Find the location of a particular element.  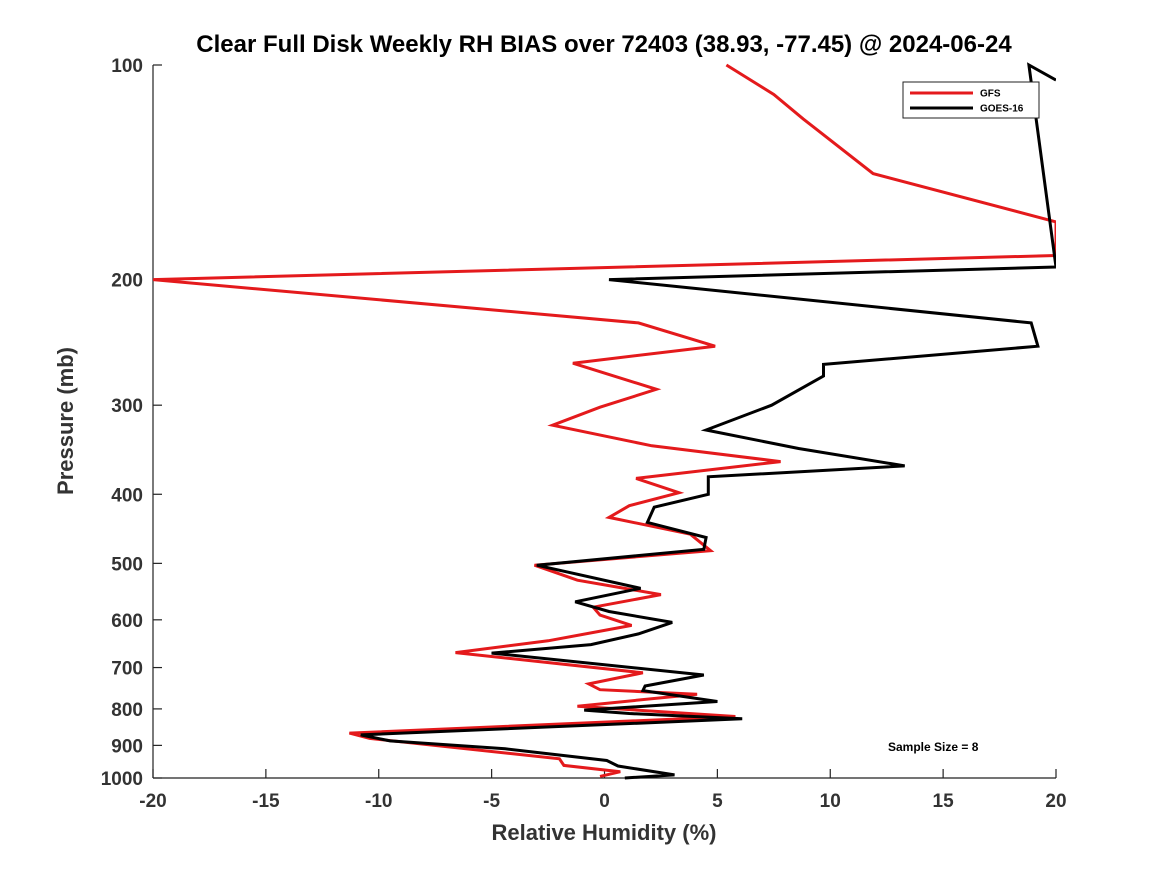

x-tick-label: -20 is located at coordinates (152, 801).